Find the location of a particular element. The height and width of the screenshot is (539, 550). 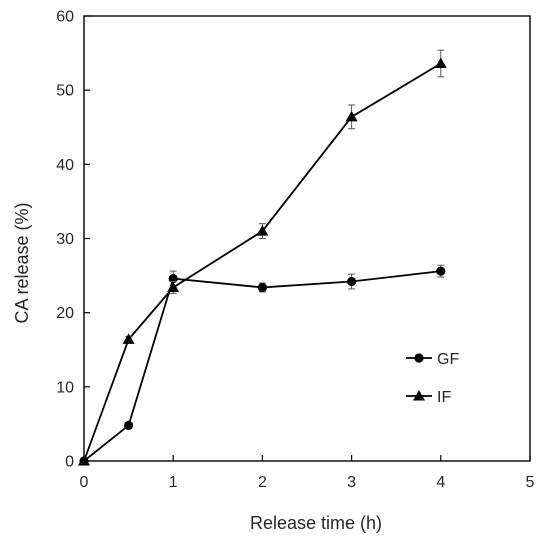

legend-label: GF is located at coordinates (448, 359).